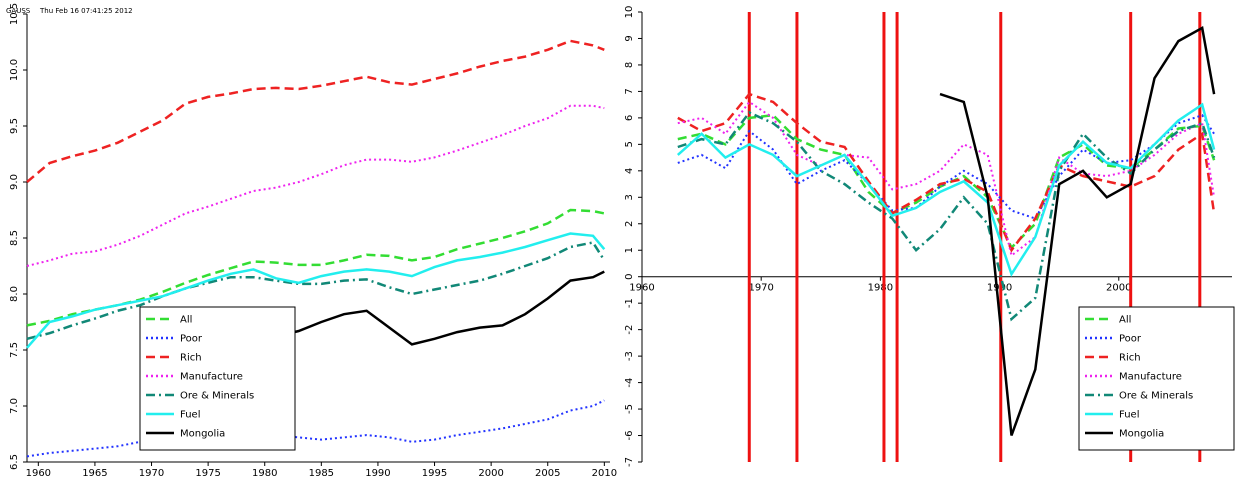 This screenshot has height=480, width=1237. What do you see at coordinates (14, 462) in the screenshot?
I see `y-tick-label: 6.5` at bounding box center [14, 462].